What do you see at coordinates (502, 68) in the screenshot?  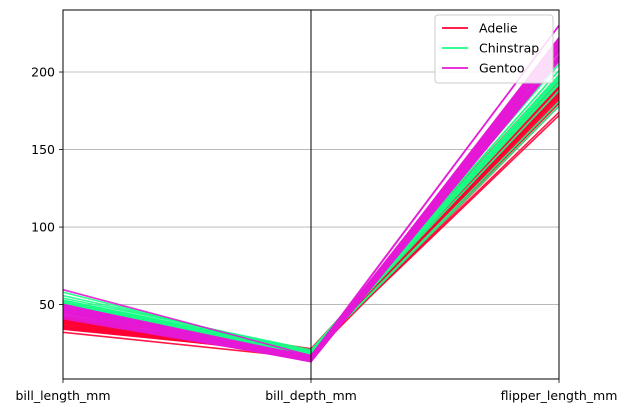 I see `legend-label: Gentoo` at bounding box center [502, 68].